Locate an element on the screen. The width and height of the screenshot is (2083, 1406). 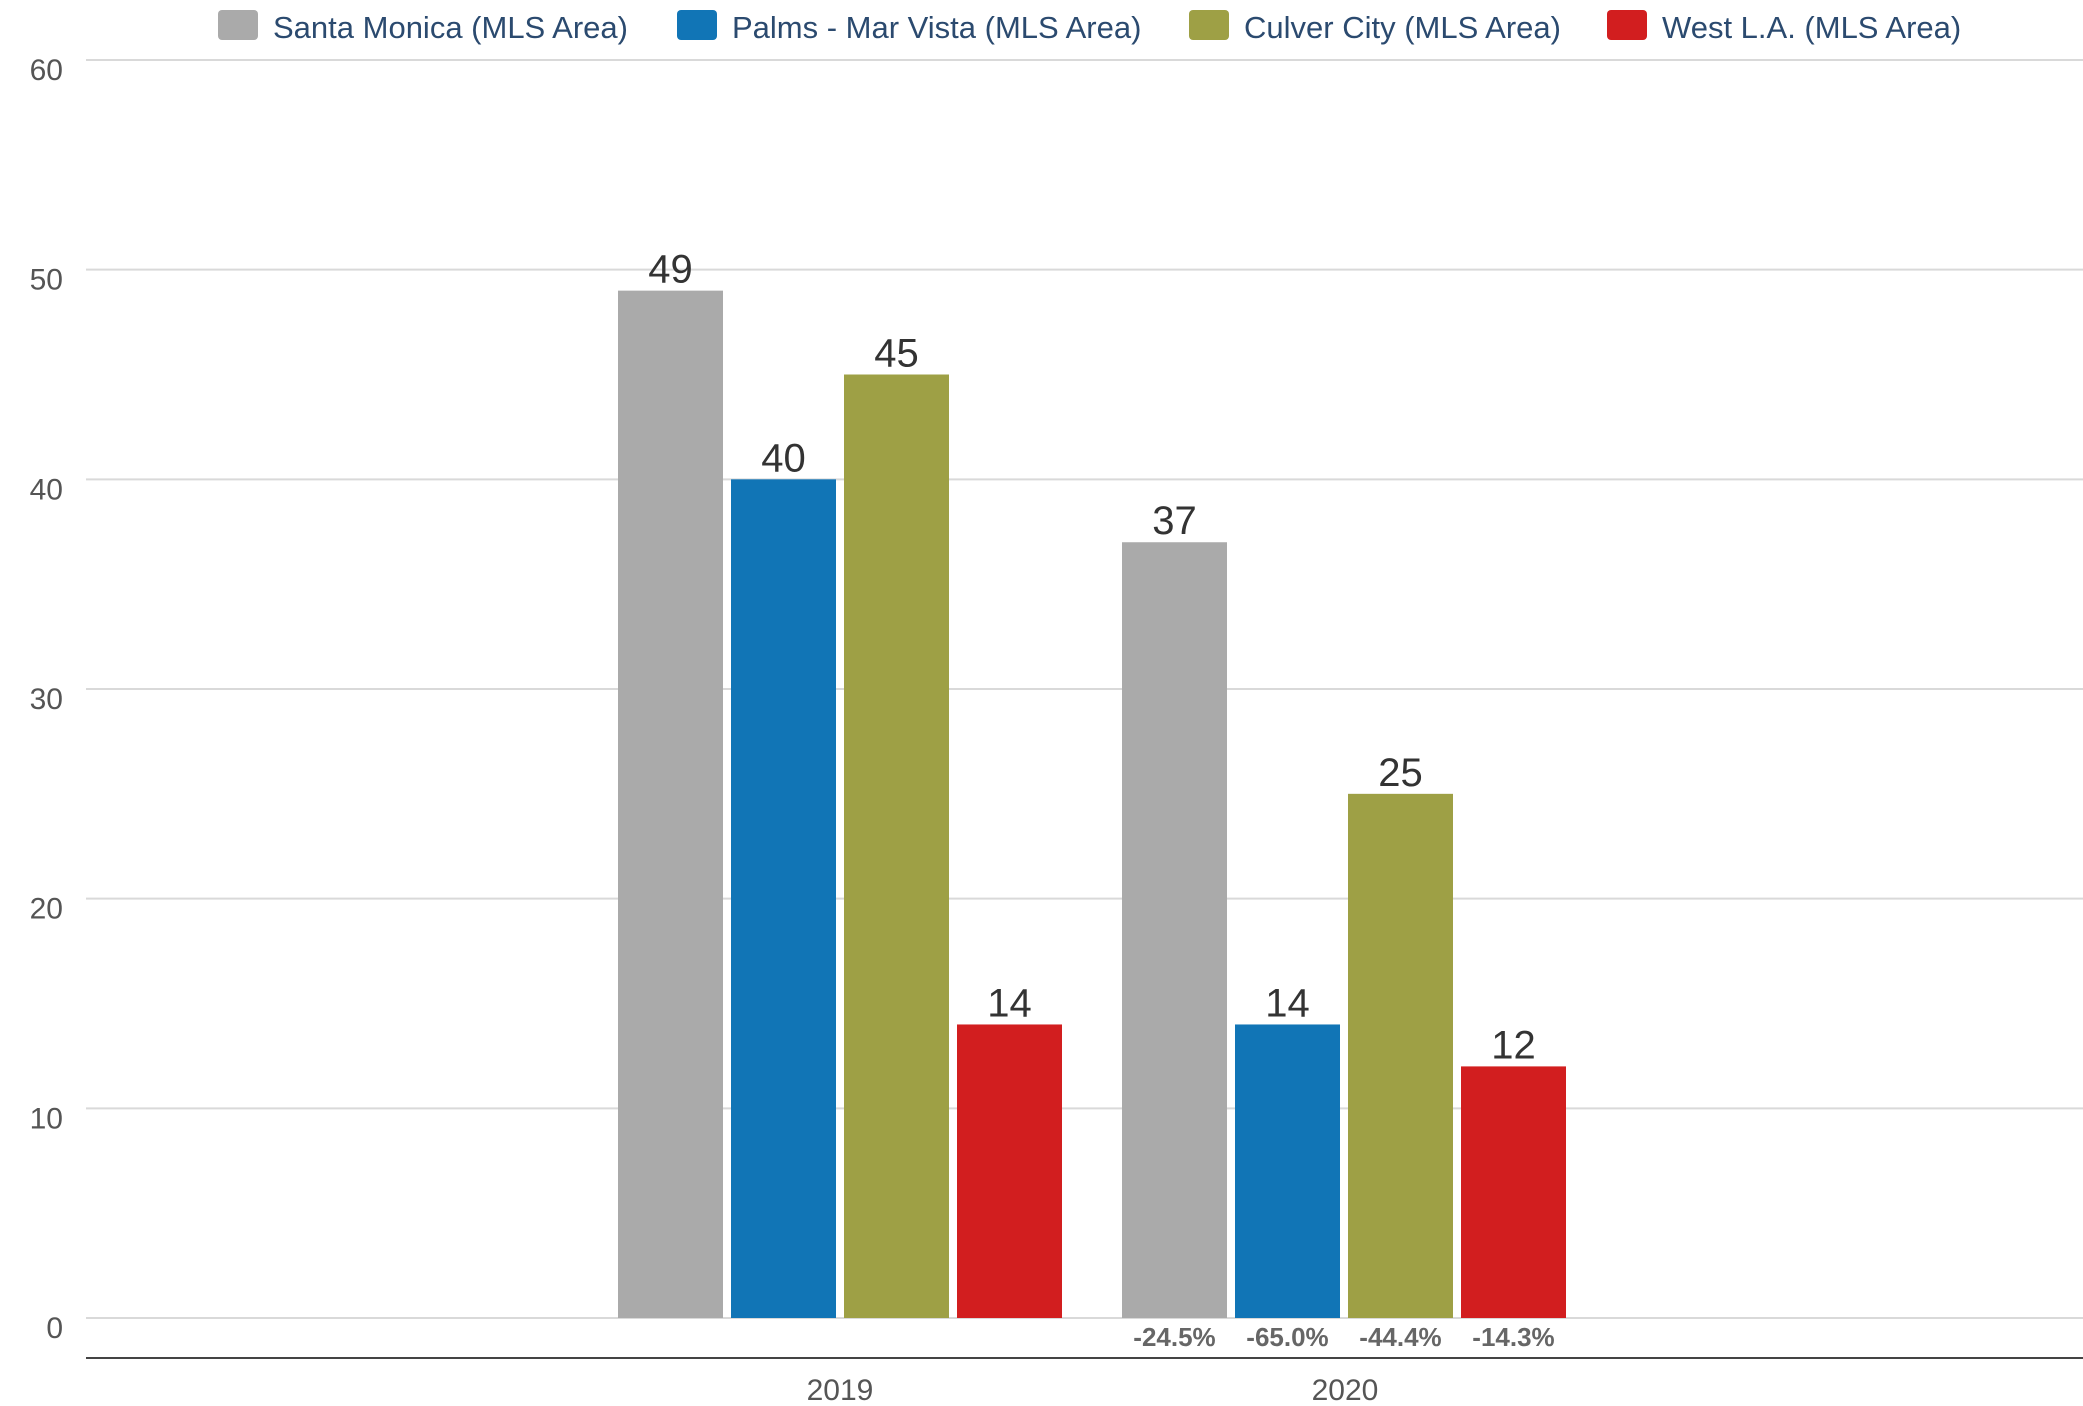
legend-label-1: Santa Monica (MLS Area) is located at coordinates (450, 27).